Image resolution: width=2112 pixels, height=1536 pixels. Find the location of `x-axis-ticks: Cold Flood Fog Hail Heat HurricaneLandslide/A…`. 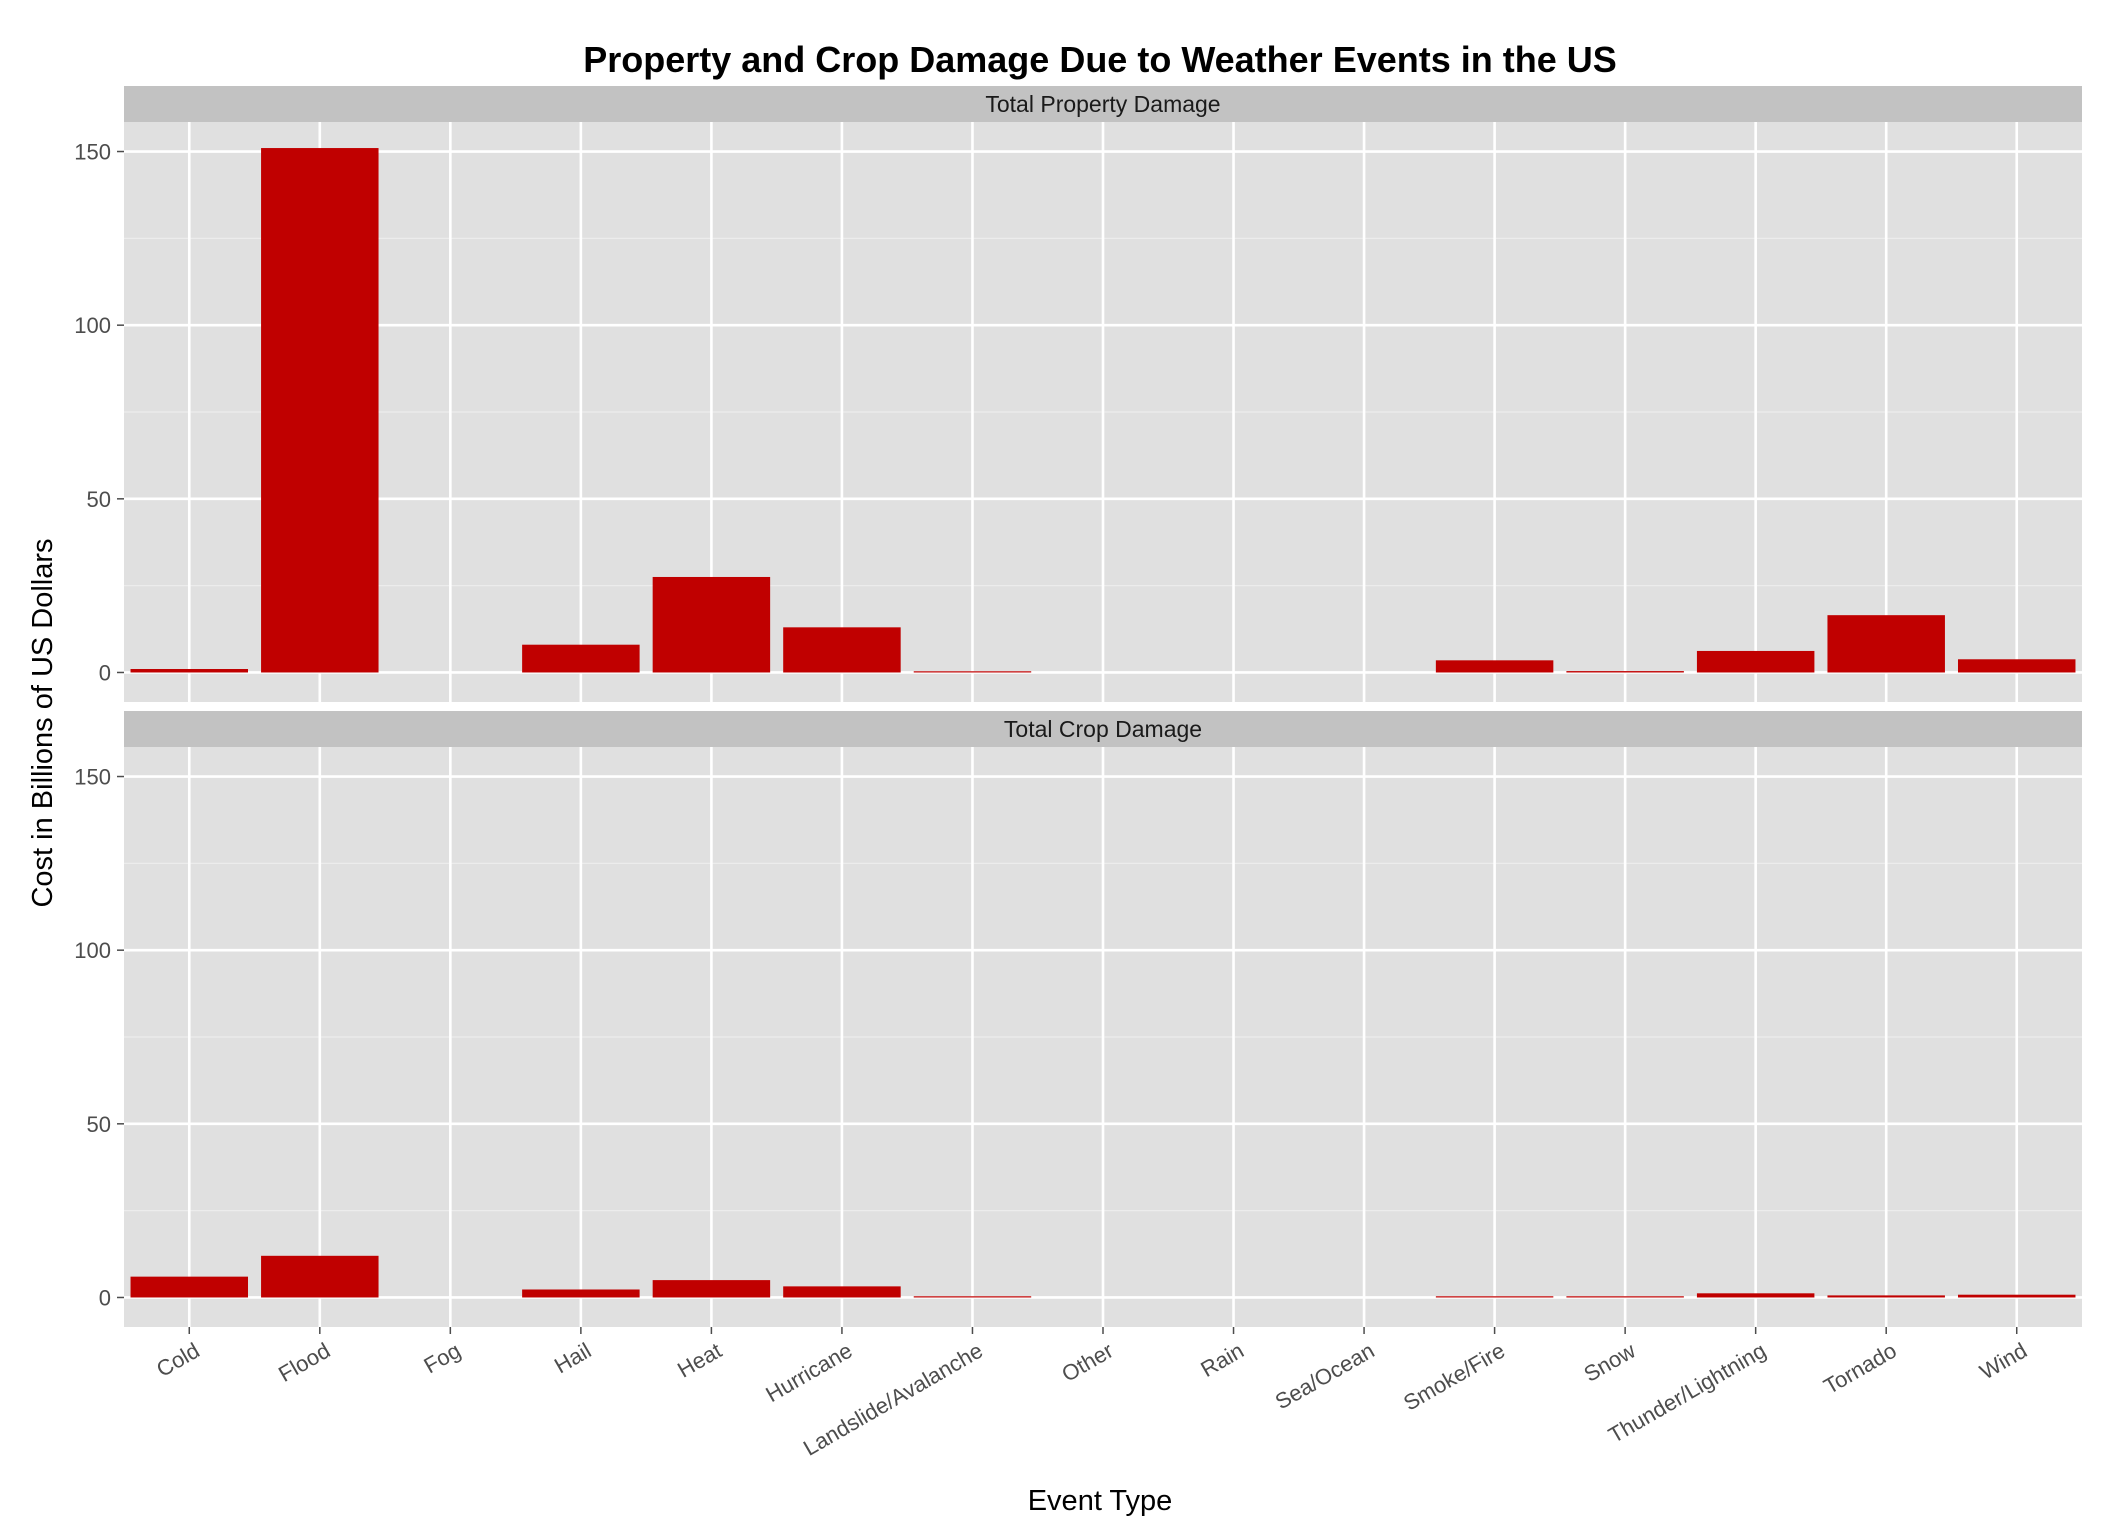

x-axis-ticks: Cold Flood Fog Hail Heat HurricaneLandslide/A… is located at coordinates (1091, 1394).